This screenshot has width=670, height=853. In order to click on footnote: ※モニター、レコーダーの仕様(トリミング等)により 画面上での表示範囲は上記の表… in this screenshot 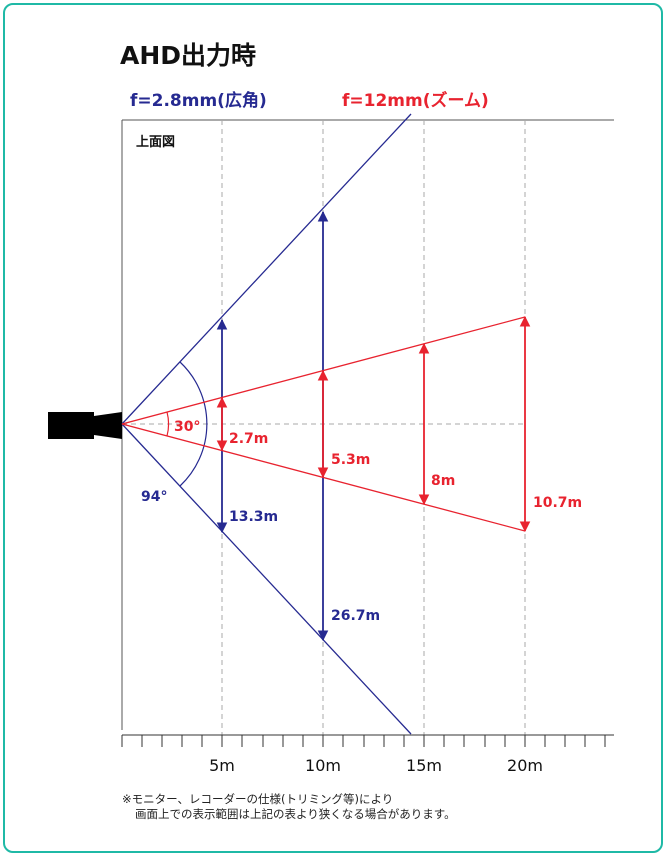, I will do `click(289, 807)`.